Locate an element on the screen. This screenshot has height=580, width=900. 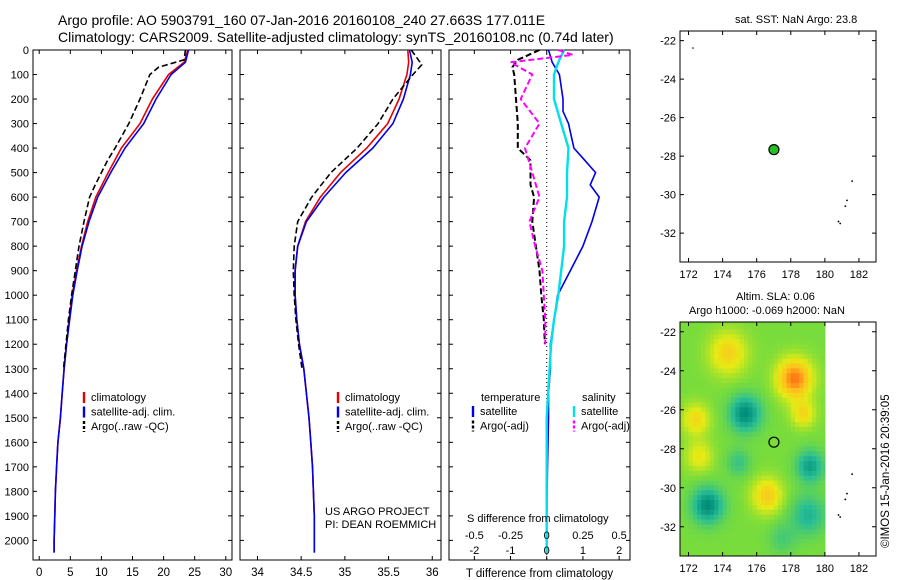
sdiff-tick-label: 0 is located at coordinates (547, 536).